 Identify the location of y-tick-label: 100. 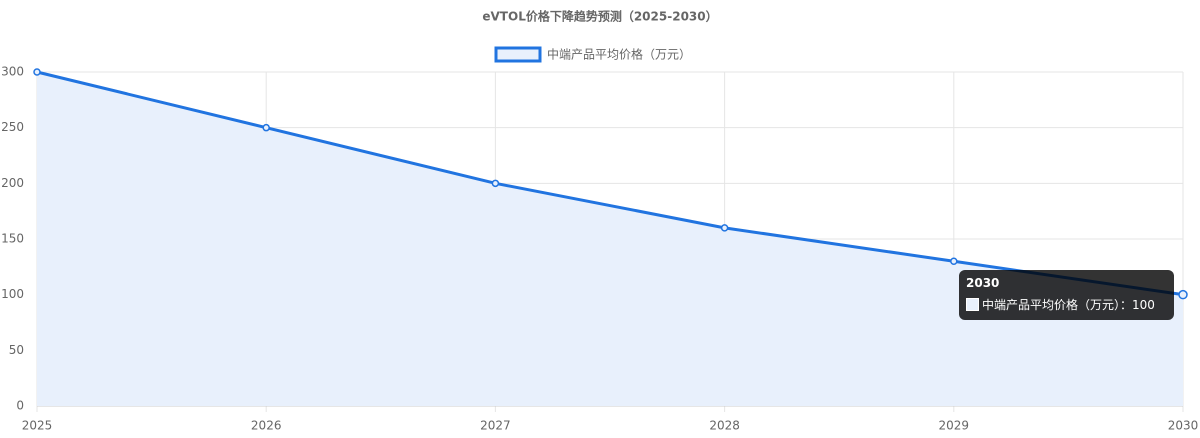
(12, 294).